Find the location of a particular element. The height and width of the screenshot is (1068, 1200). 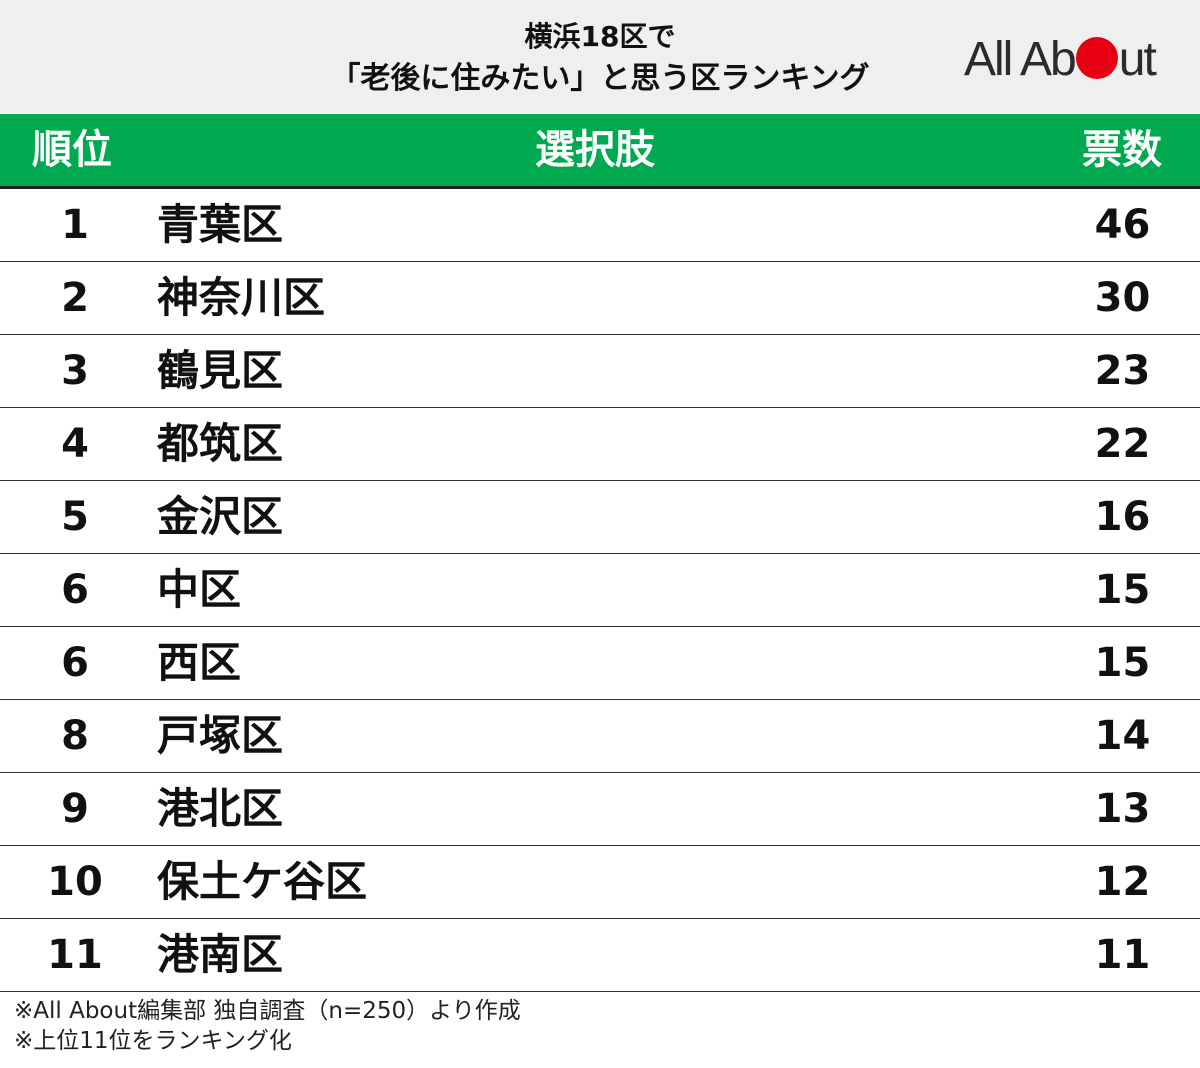

rank-cell: 2 is located at coordinates (75, 298).